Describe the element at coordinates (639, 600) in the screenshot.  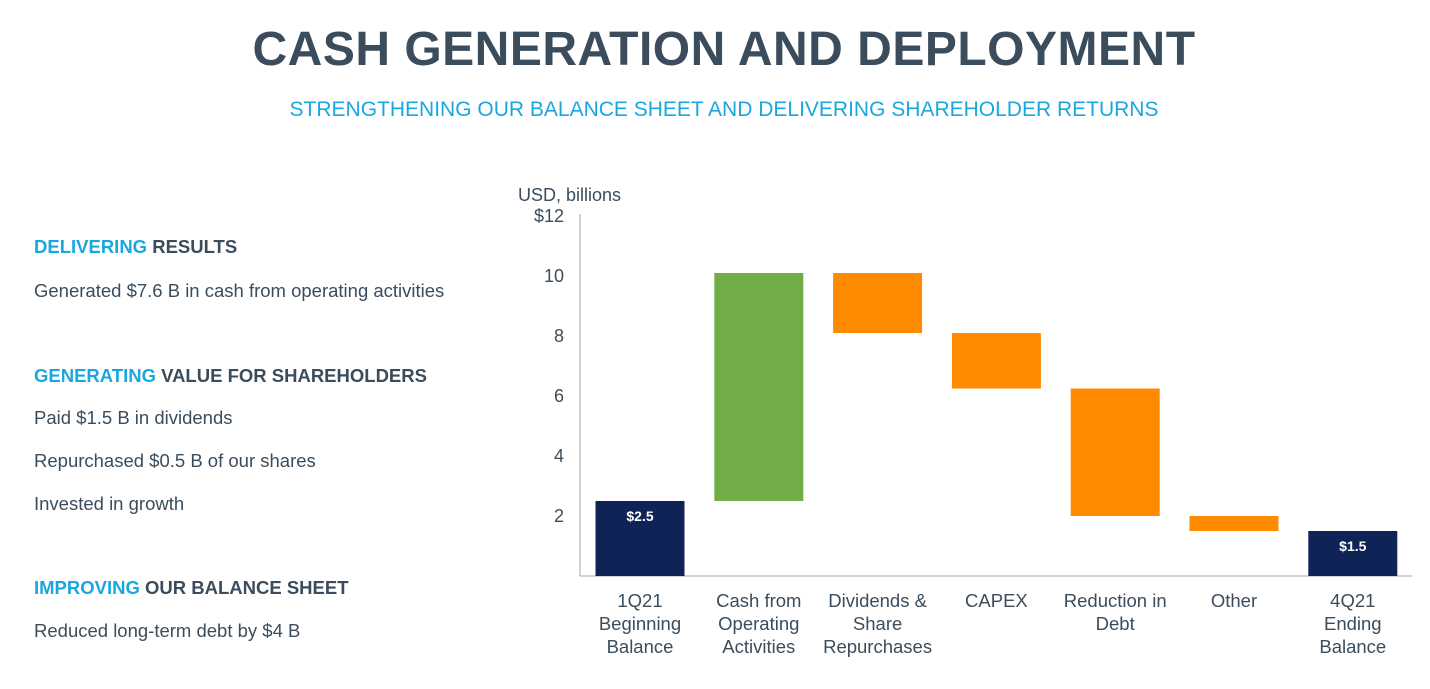
I see `x-tick-label: 1Q21` at that location.